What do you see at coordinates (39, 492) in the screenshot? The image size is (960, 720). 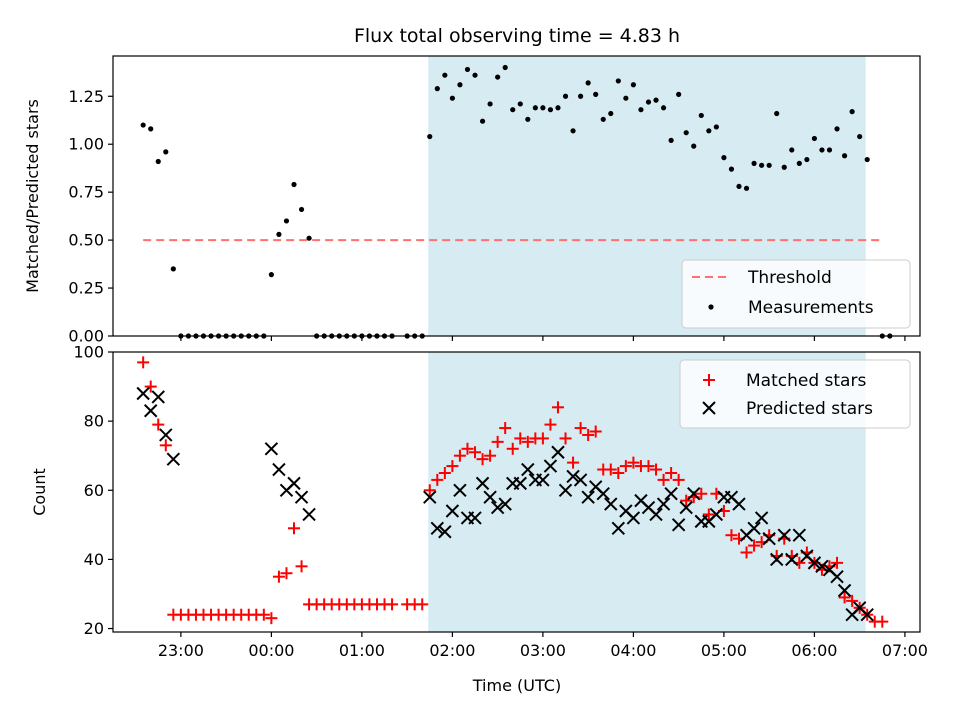 I see `bottom-y-axis-label: Count` at bounding box center [39, 492].